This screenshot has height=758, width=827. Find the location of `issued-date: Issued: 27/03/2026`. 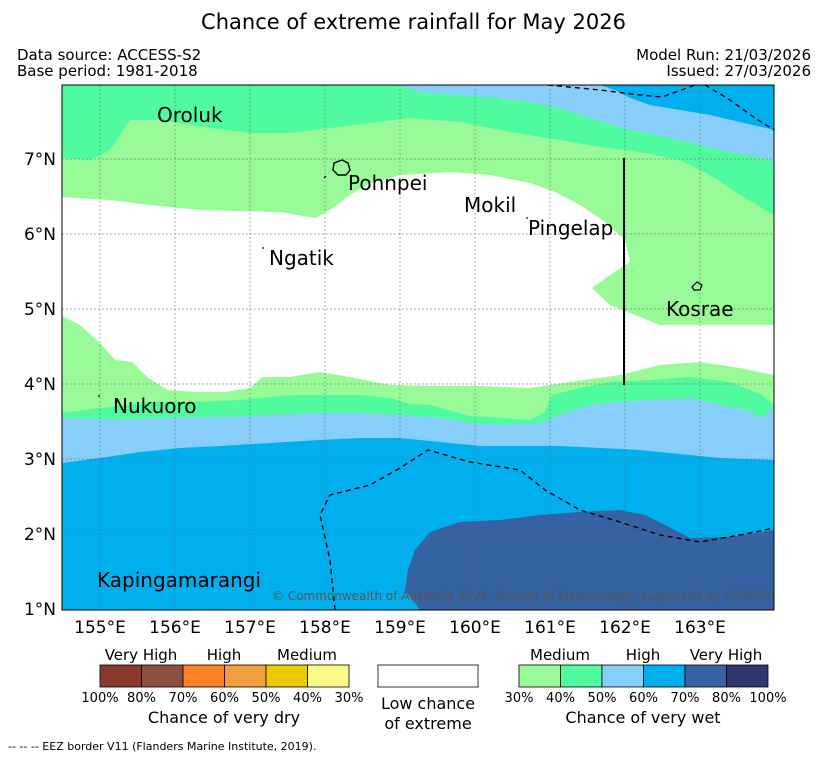

issued-date: Issued: 27/03/2026 is located at coordinates (738, 71).